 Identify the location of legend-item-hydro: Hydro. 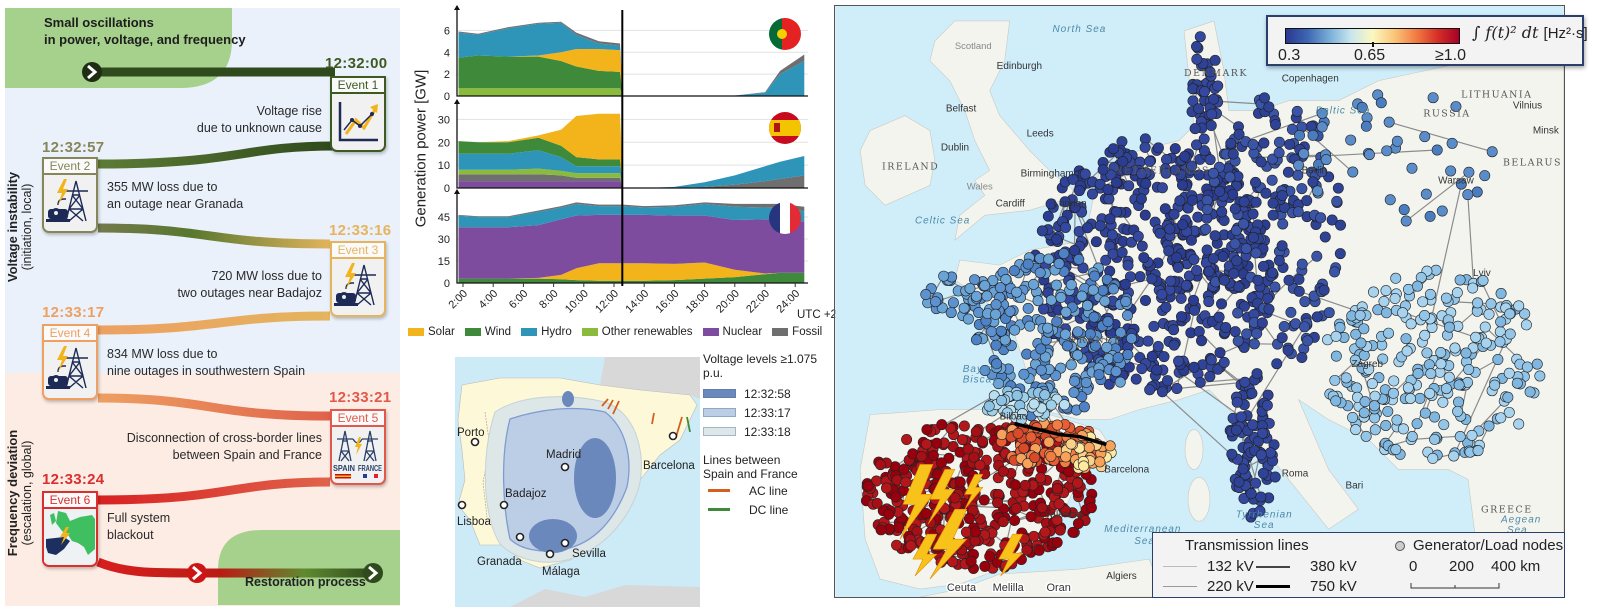
(546, 332).